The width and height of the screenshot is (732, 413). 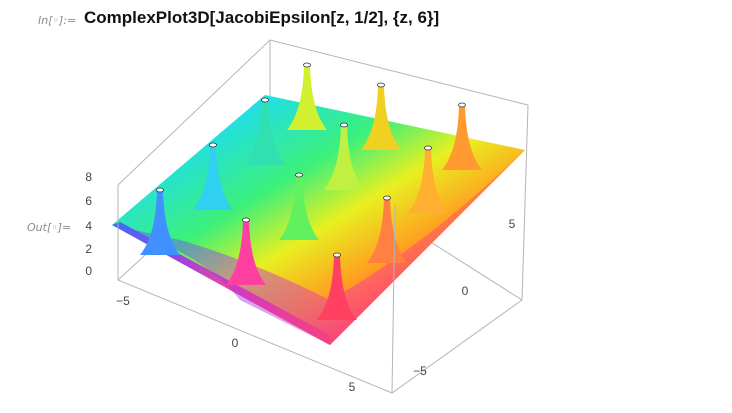 What do you see at coordinates (49, 227) in the screenshot?
I see `output-label: Out[◦]=` at bounding box center [49, 227].